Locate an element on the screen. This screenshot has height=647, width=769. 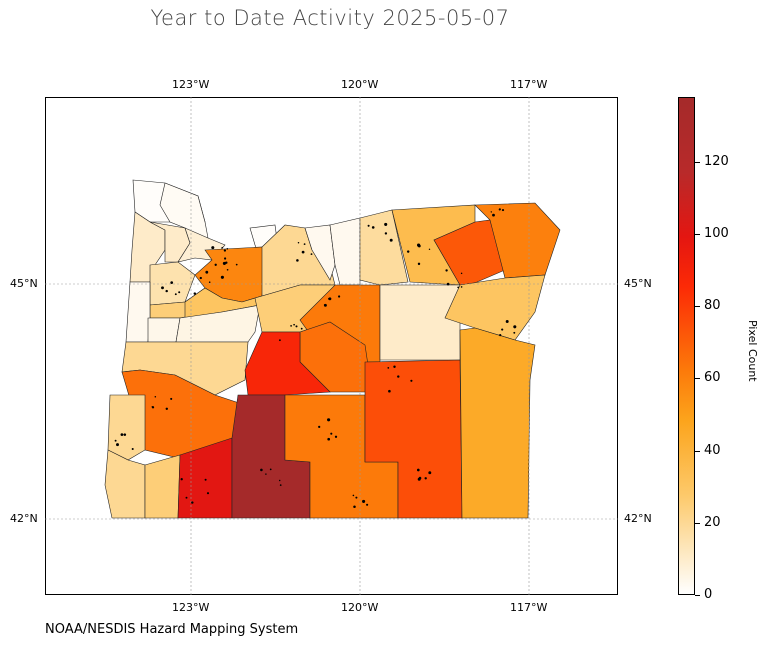
colorbar-title: Pixel Count is located at coordinates (752, 351).